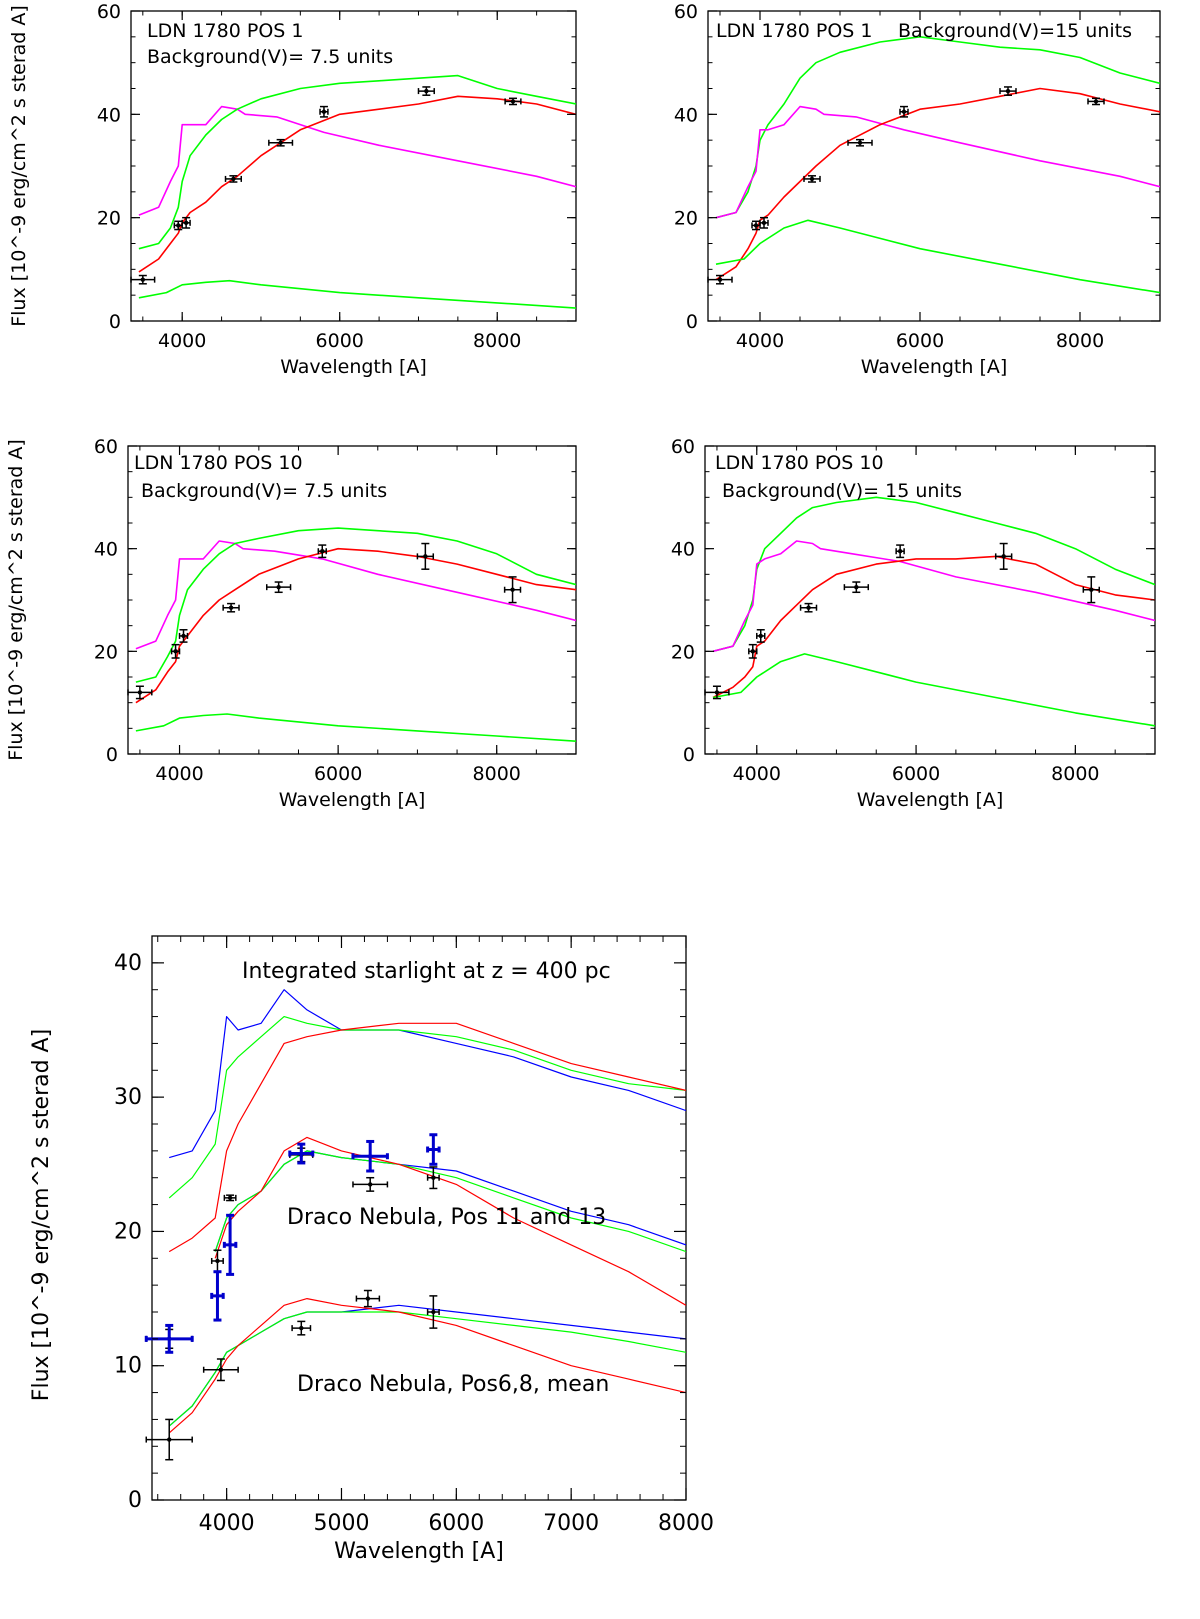 The image size is (1200, 1619). I want to click on series-line-low-red, so click(427, 1365).